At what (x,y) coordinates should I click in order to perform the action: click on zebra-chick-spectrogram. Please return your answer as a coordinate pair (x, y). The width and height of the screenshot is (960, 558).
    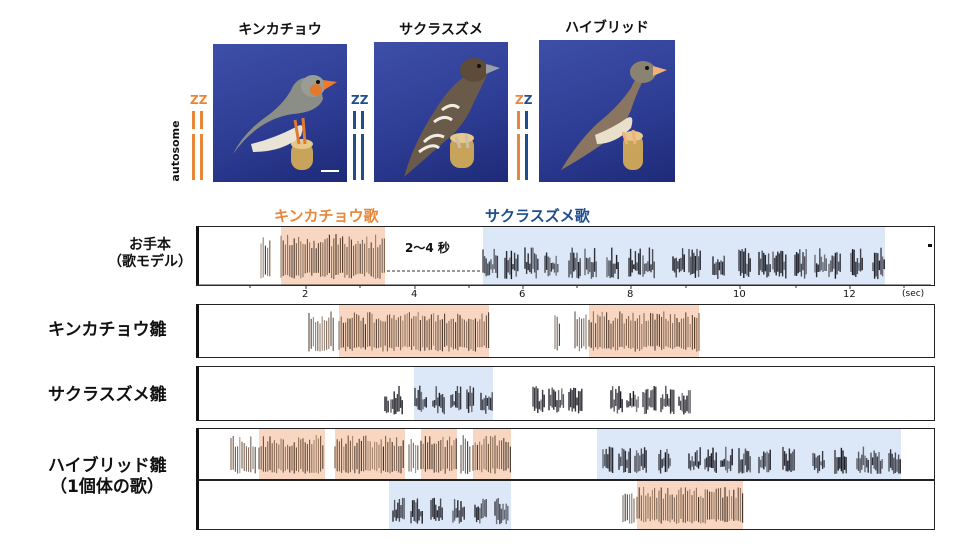
    Looking at the image, I should click on (565, 331).